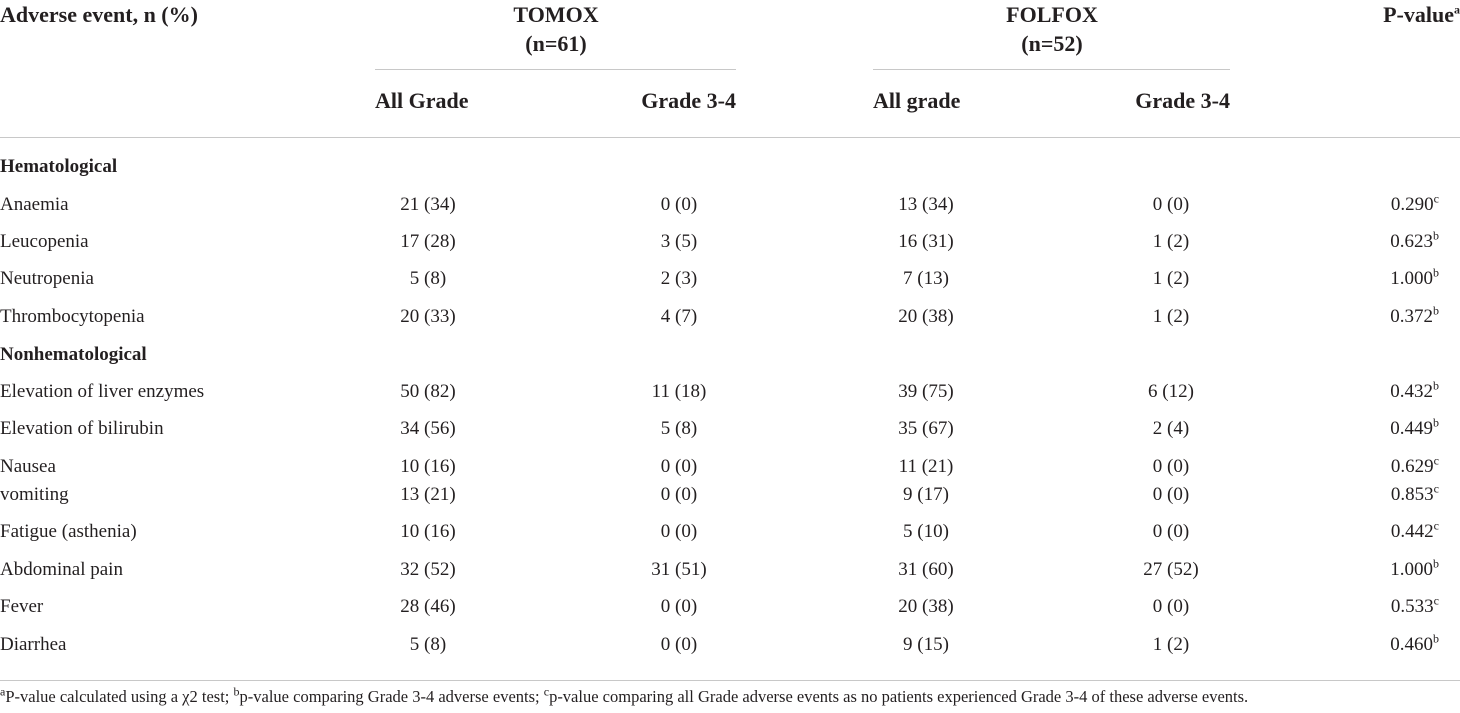 The height and width of the screenshot is (713, 1460). What do you see at coordinates (1171, 391) in the screenshot?
I see `cell-folfox-g34: 6 (12)` at bounding box center [1171, 391].